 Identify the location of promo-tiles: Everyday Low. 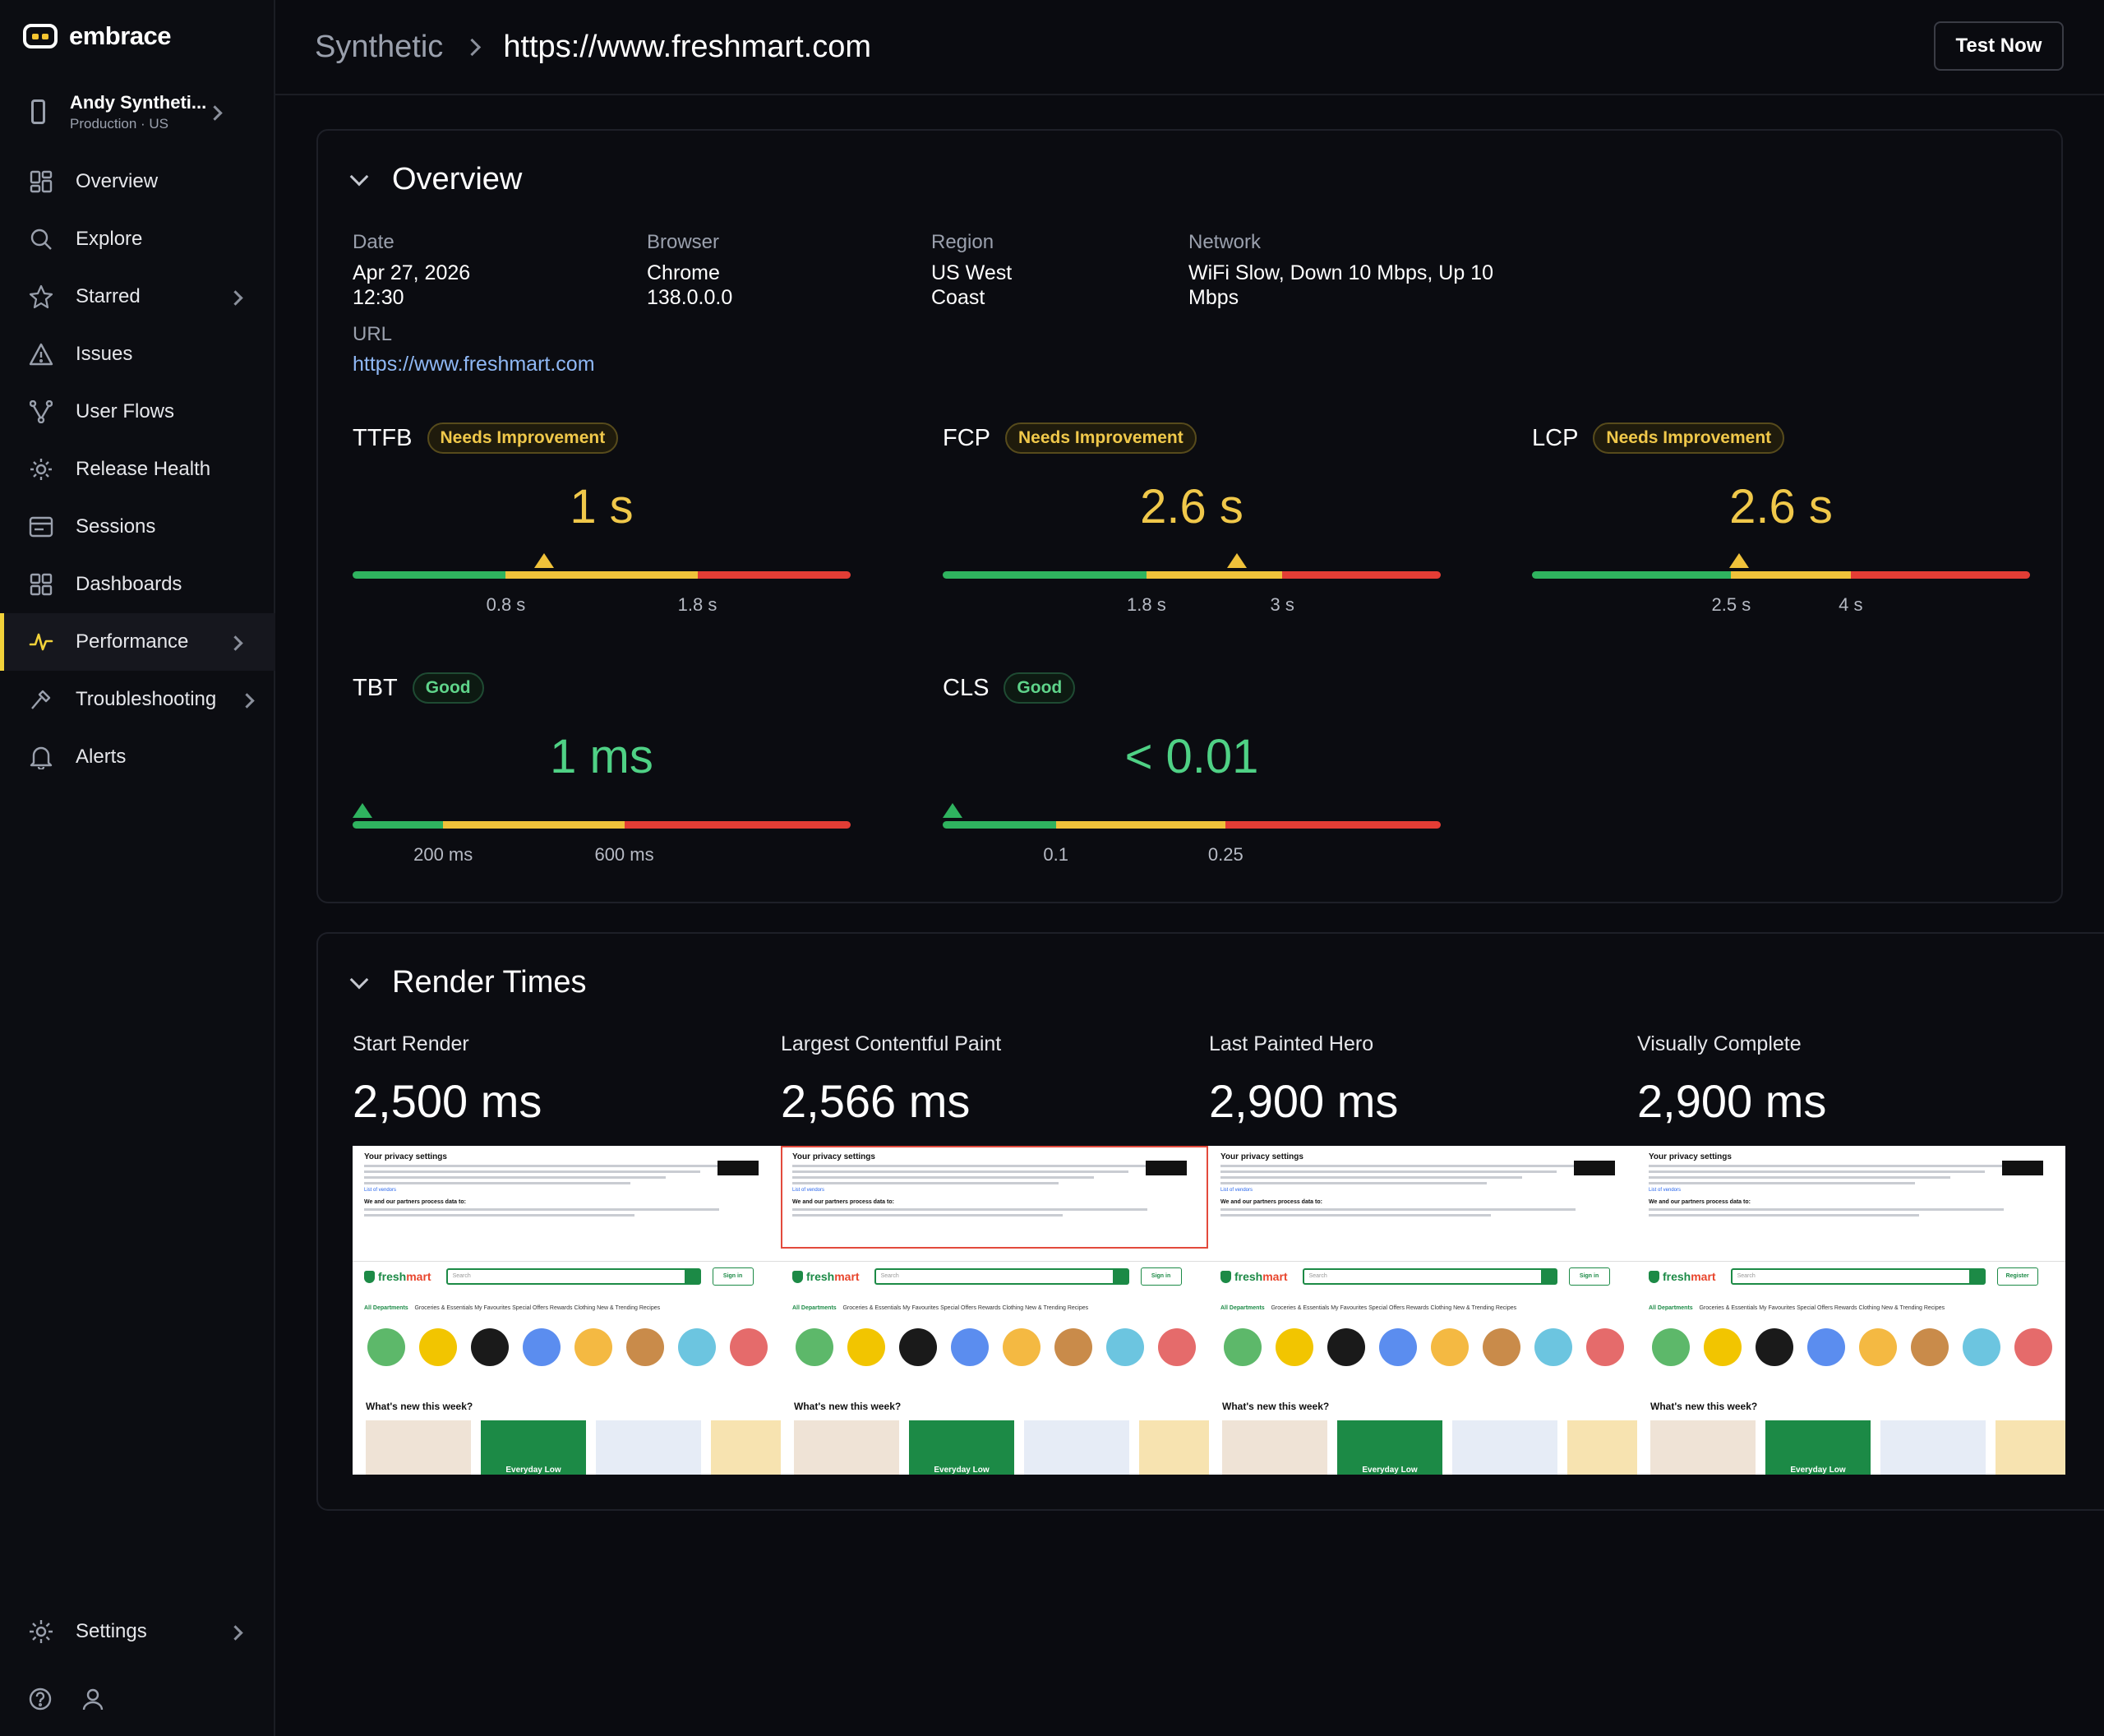
(1001, 1448).